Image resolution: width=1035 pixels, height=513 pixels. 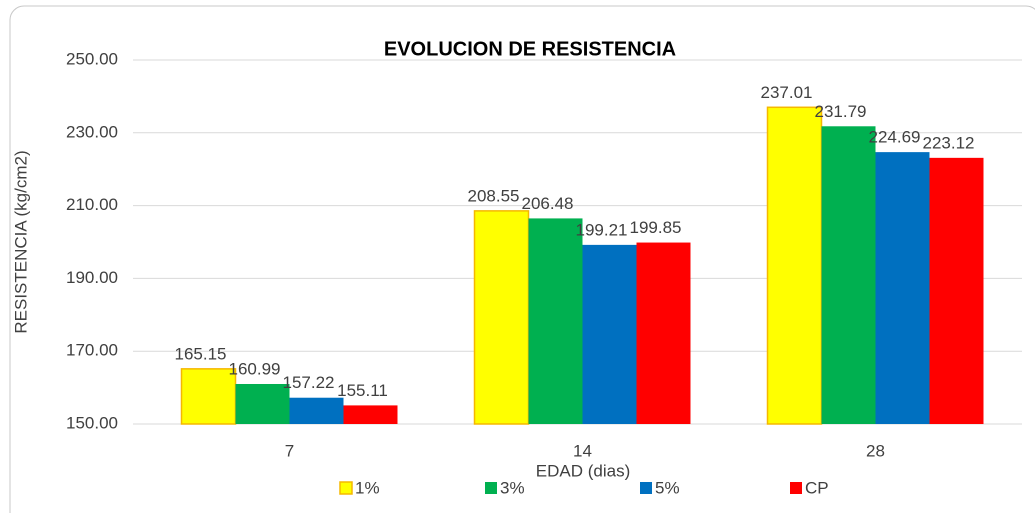 What do you see at coordinates (92, 422) in the screenshot?
I see `y-tick-label: 150.00` at bounding box center [92, 422].